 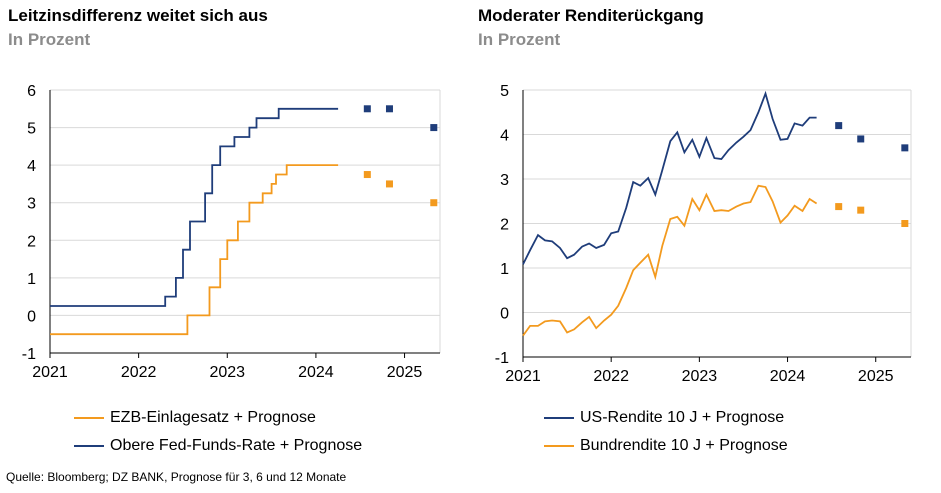 What do you see at coordinates (591, 15) in the screenshot?
I see `chart-title: Moderater Renditerückgang` at bounding box center [591, 15].